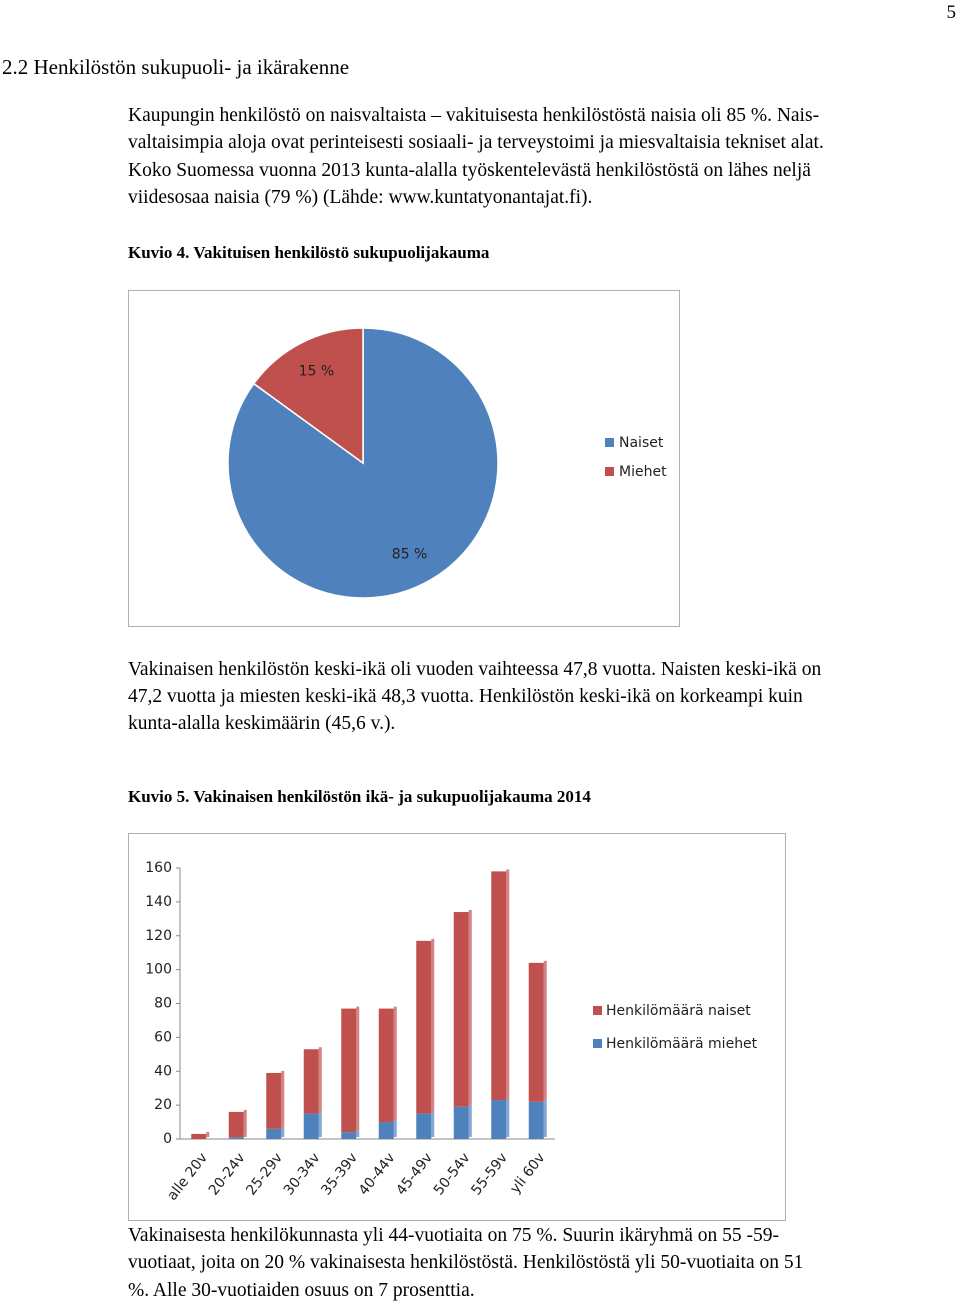 Image resolution: width=960 pixels, height=1304 pixels. What do you see at coordinates (158, 970) in the screenshot?
I see `y-tick-label: 100` at bounding box center [158, 970].